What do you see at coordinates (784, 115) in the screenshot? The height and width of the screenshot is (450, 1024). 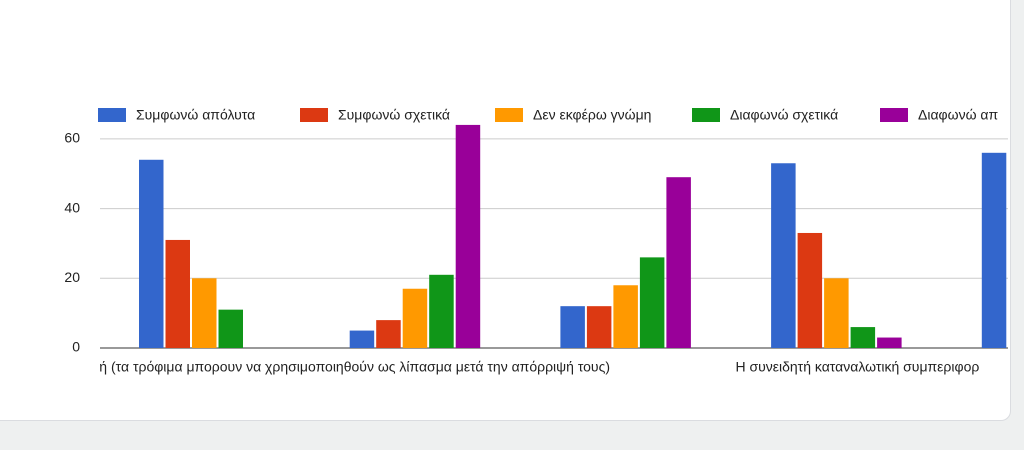 I see `legend-label: Διαφωνώ σχετικά` at bounding box center [784, 115].